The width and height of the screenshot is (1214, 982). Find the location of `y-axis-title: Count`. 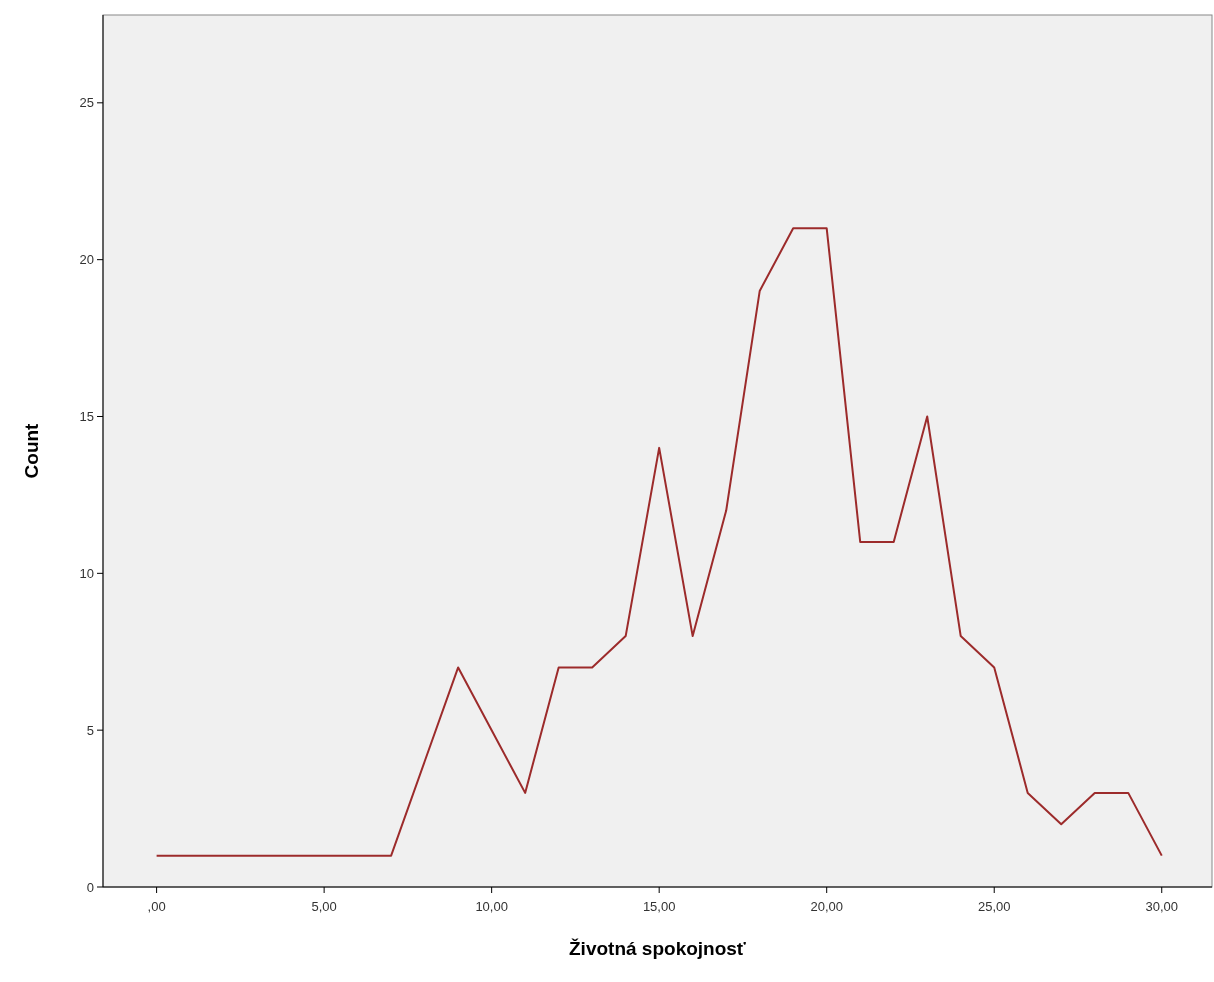

y-axis-title: Count is located at coordinates (31, 450).